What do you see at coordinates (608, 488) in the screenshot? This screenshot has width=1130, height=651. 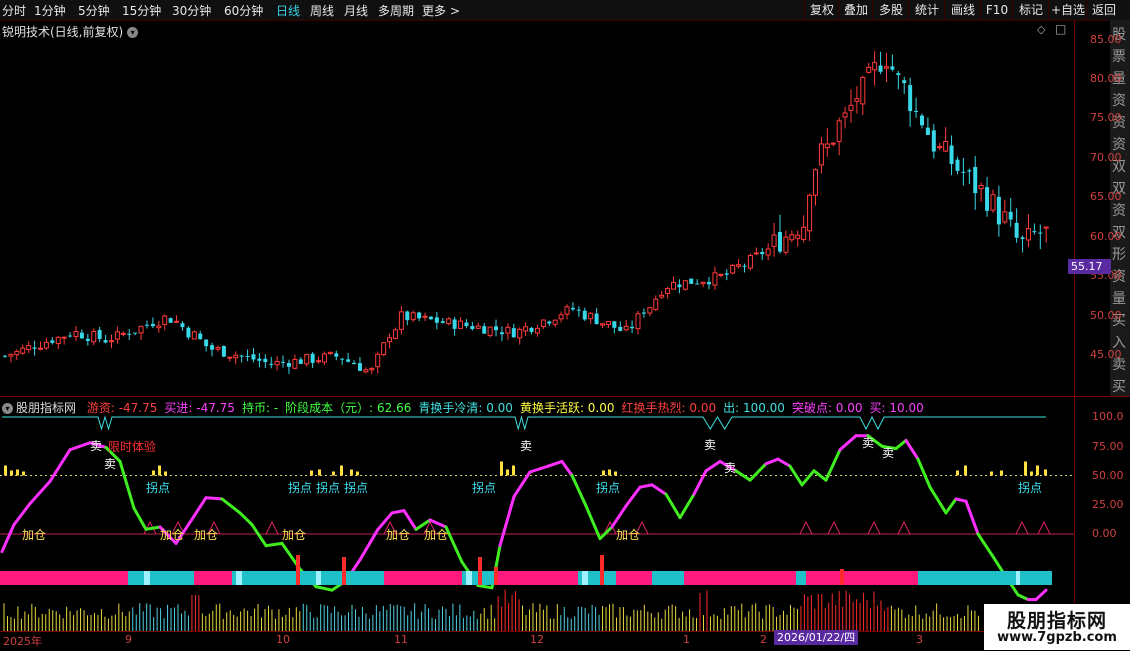 I see `signal-label-turn-point: 拐点` at bounding box center [608, 488].